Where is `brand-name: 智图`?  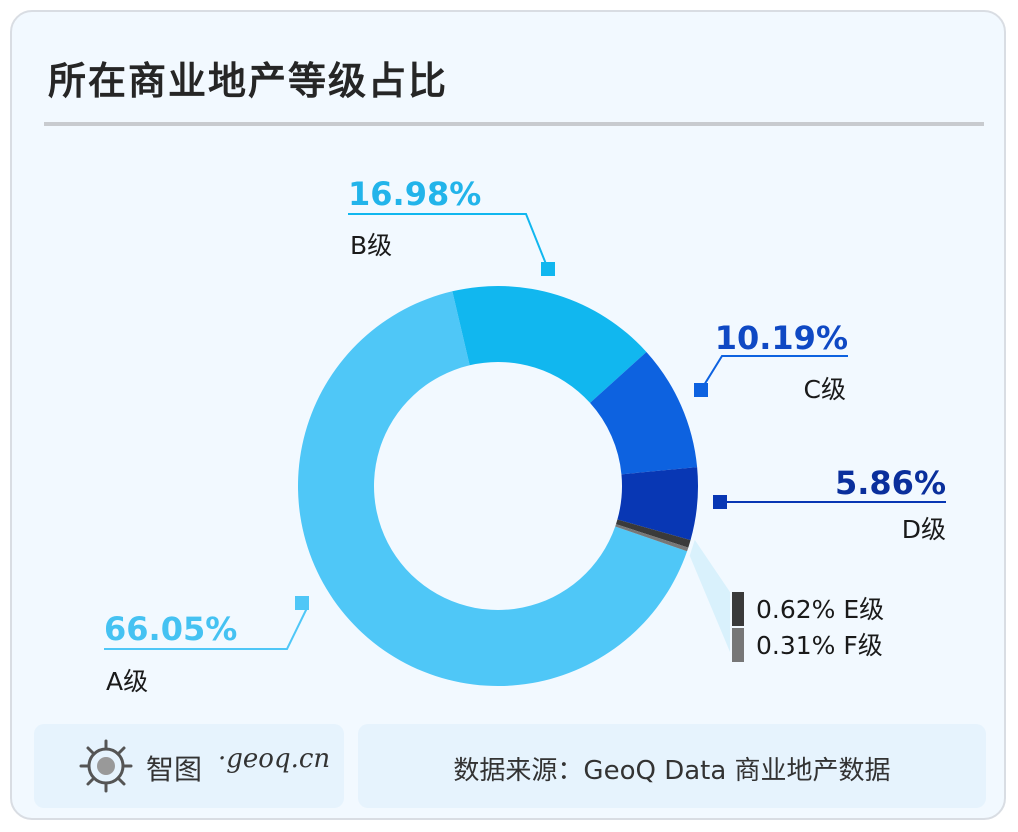
brand-name: 智图 is located at coordinates (174, 769).